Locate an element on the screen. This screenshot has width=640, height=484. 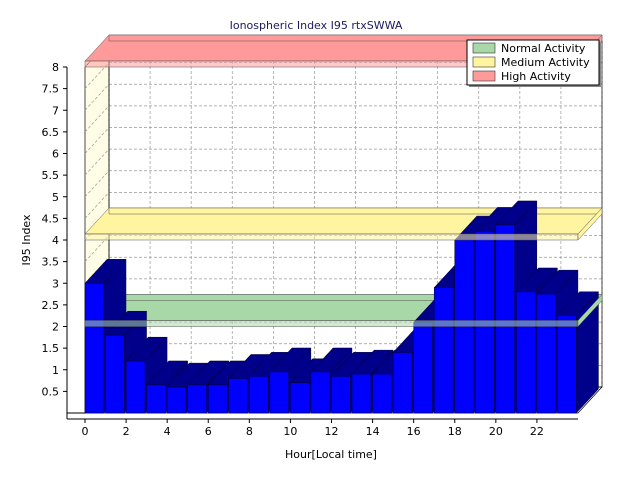
y-tick-label: 1 is located at coordinates (55, 370).